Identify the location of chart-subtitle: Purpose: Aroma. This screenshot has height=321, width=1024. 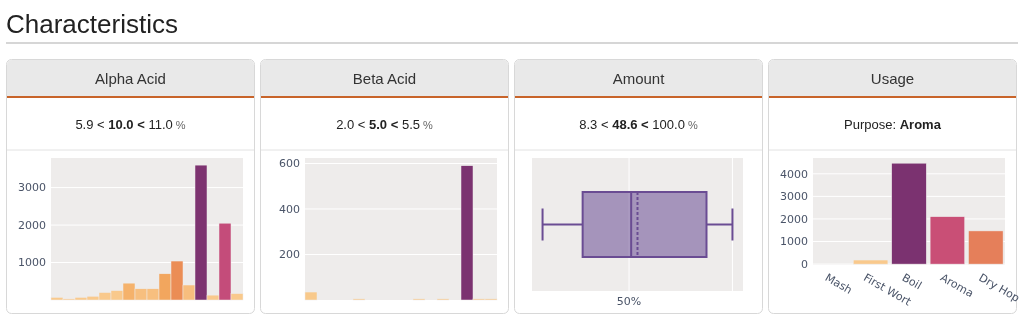
(893, 124).